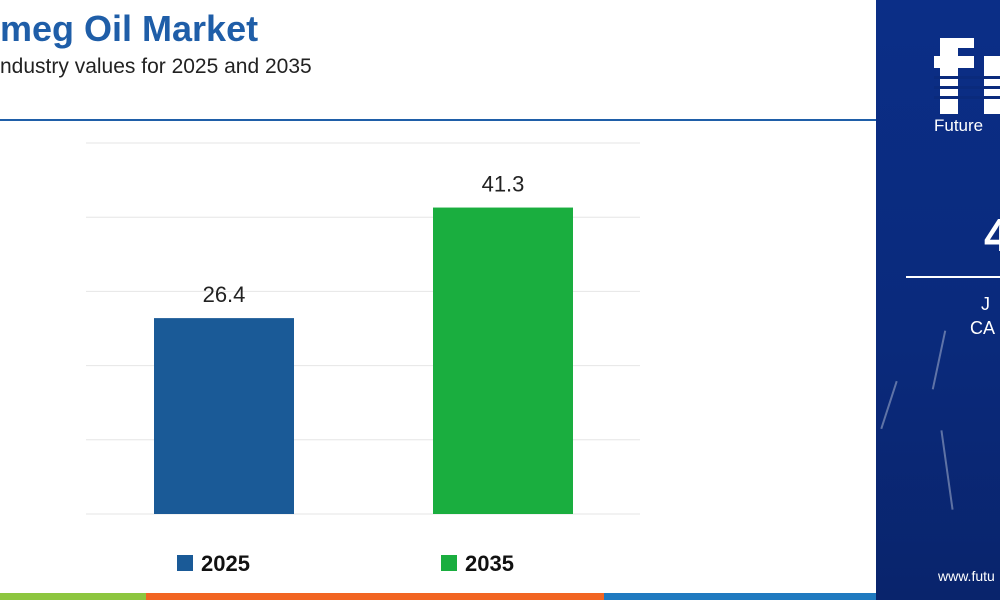  I want to click on headline-value: 4, so click(992, 235).